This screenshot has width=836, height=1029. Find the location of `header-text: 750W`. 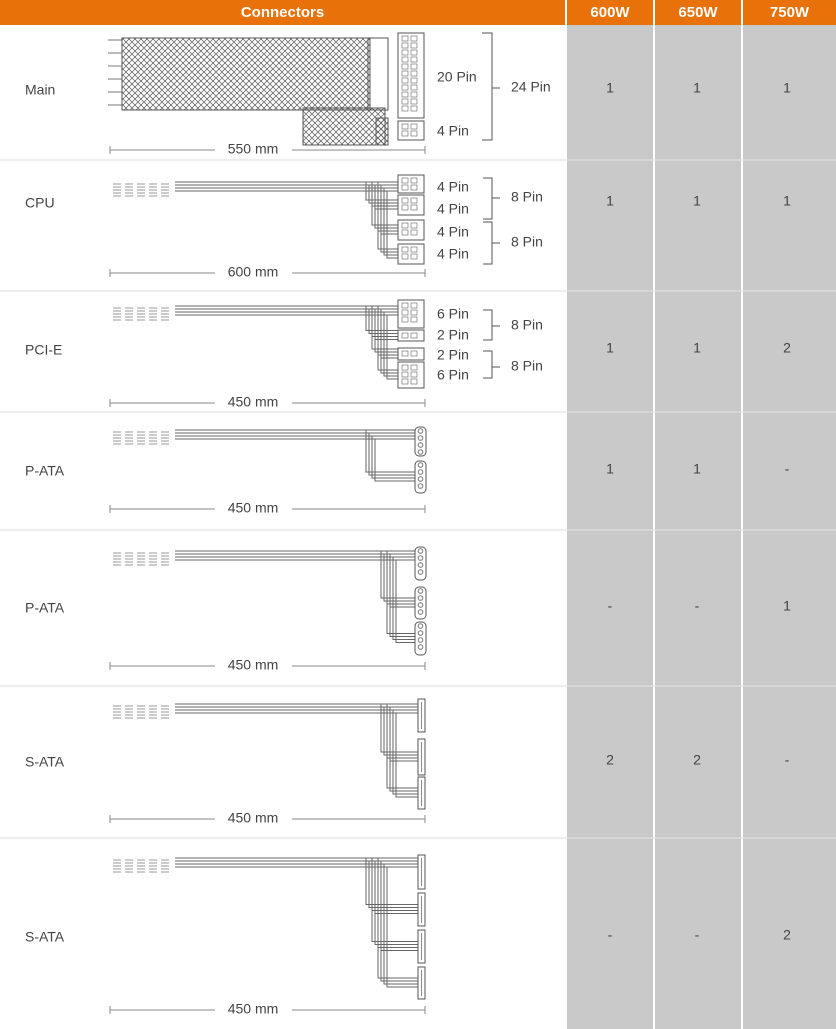

header-text: 750W is located at coordinates (790, 12).